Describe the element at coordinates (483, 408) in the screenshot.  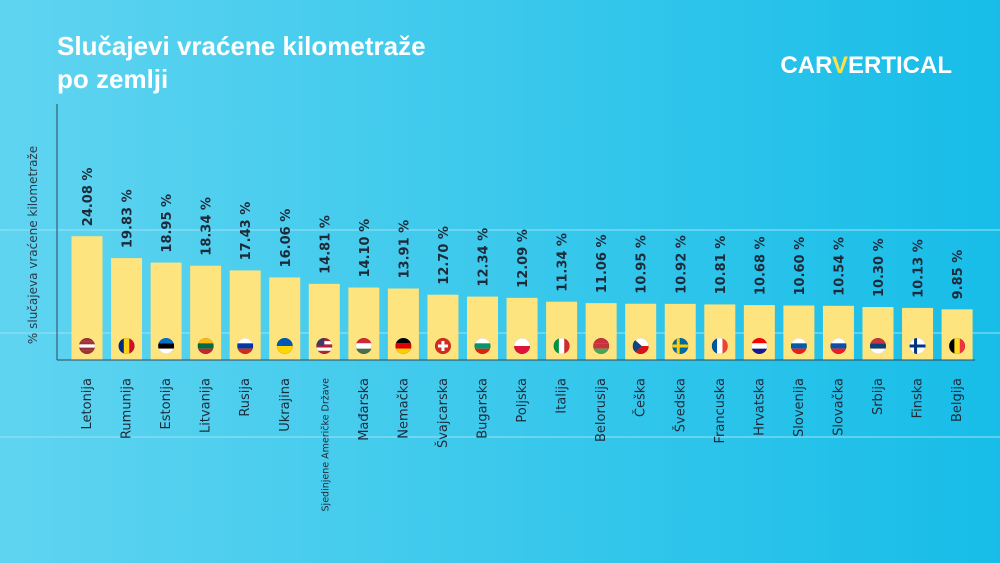
I see `x-tick-label: Bugarska` at that location.